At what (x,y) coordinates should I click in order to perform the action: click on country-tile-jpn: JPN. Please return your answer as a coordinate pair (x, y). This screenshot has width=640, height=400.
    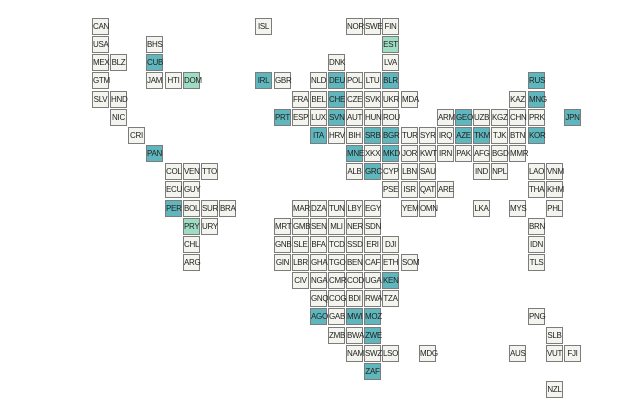
    Looking at the image, I should click on (572, 117).